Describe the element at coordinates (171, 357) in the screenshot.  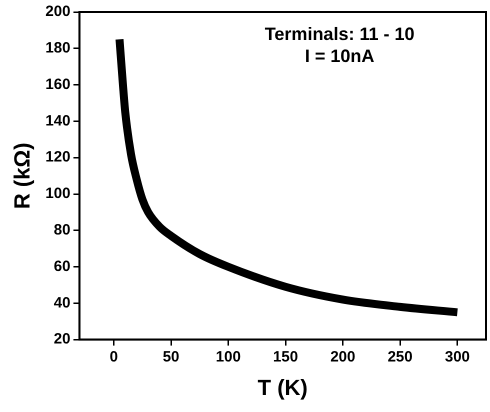
I see `x-tick-label: 50` at that location.